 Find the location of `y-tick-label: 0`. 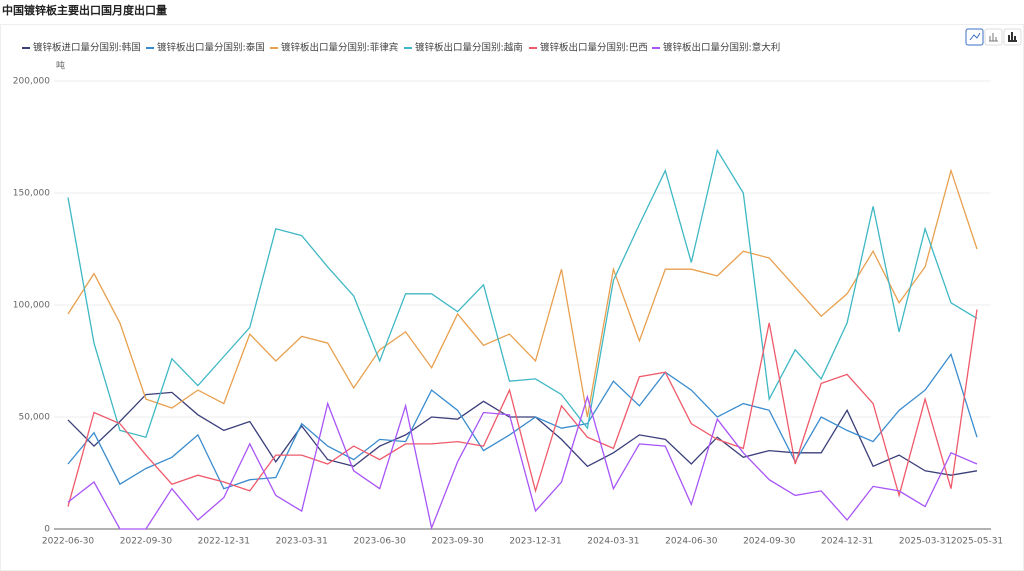

y-tick-label: 0 is located at coordinates (47, 530).